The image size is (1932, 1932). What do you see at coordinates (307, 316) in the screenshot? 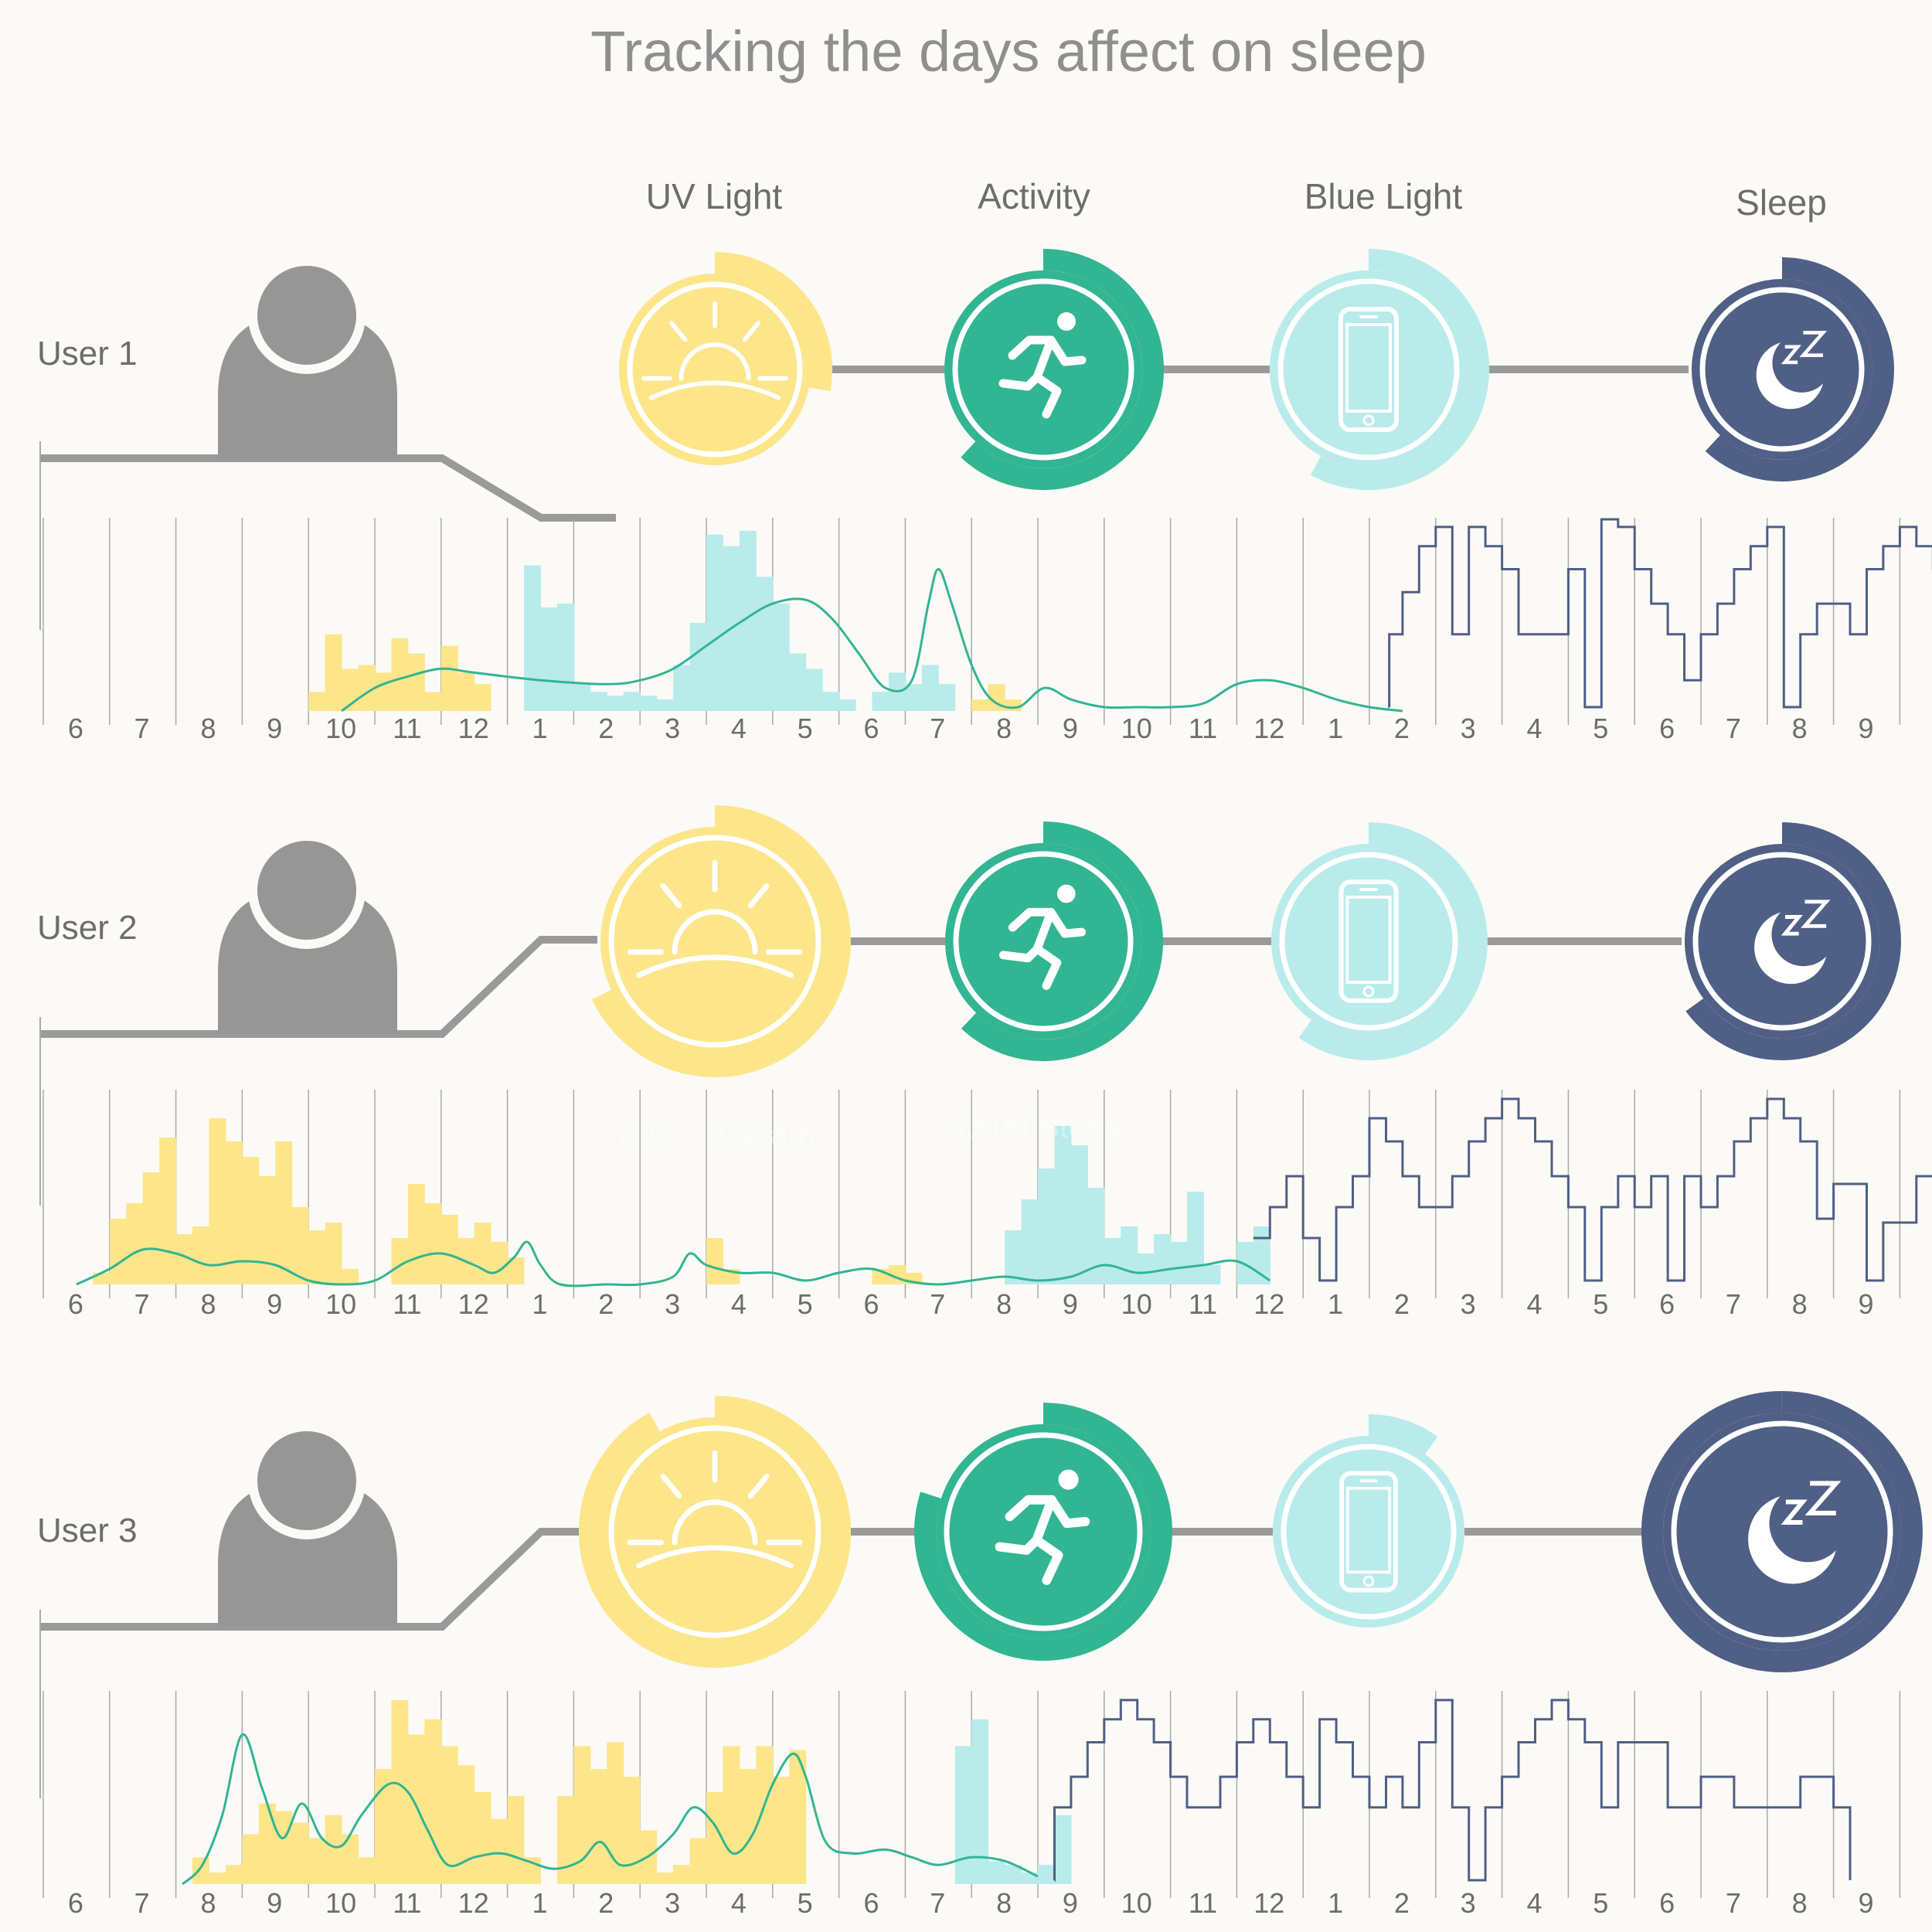
I see `person-head-shape` at bounding box center [307, 316].